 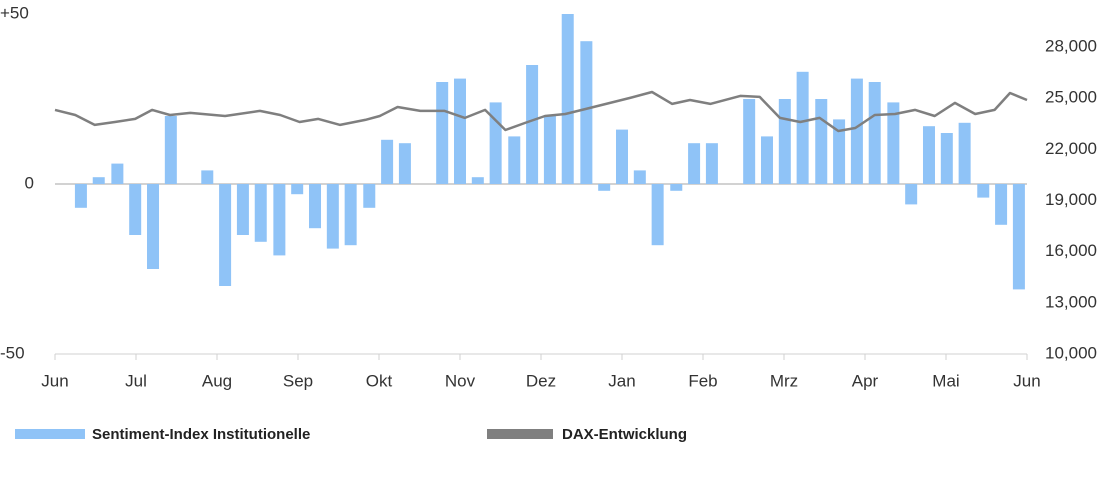 I want to click on x-tick-label: Dez, so click(x=541, y=380).